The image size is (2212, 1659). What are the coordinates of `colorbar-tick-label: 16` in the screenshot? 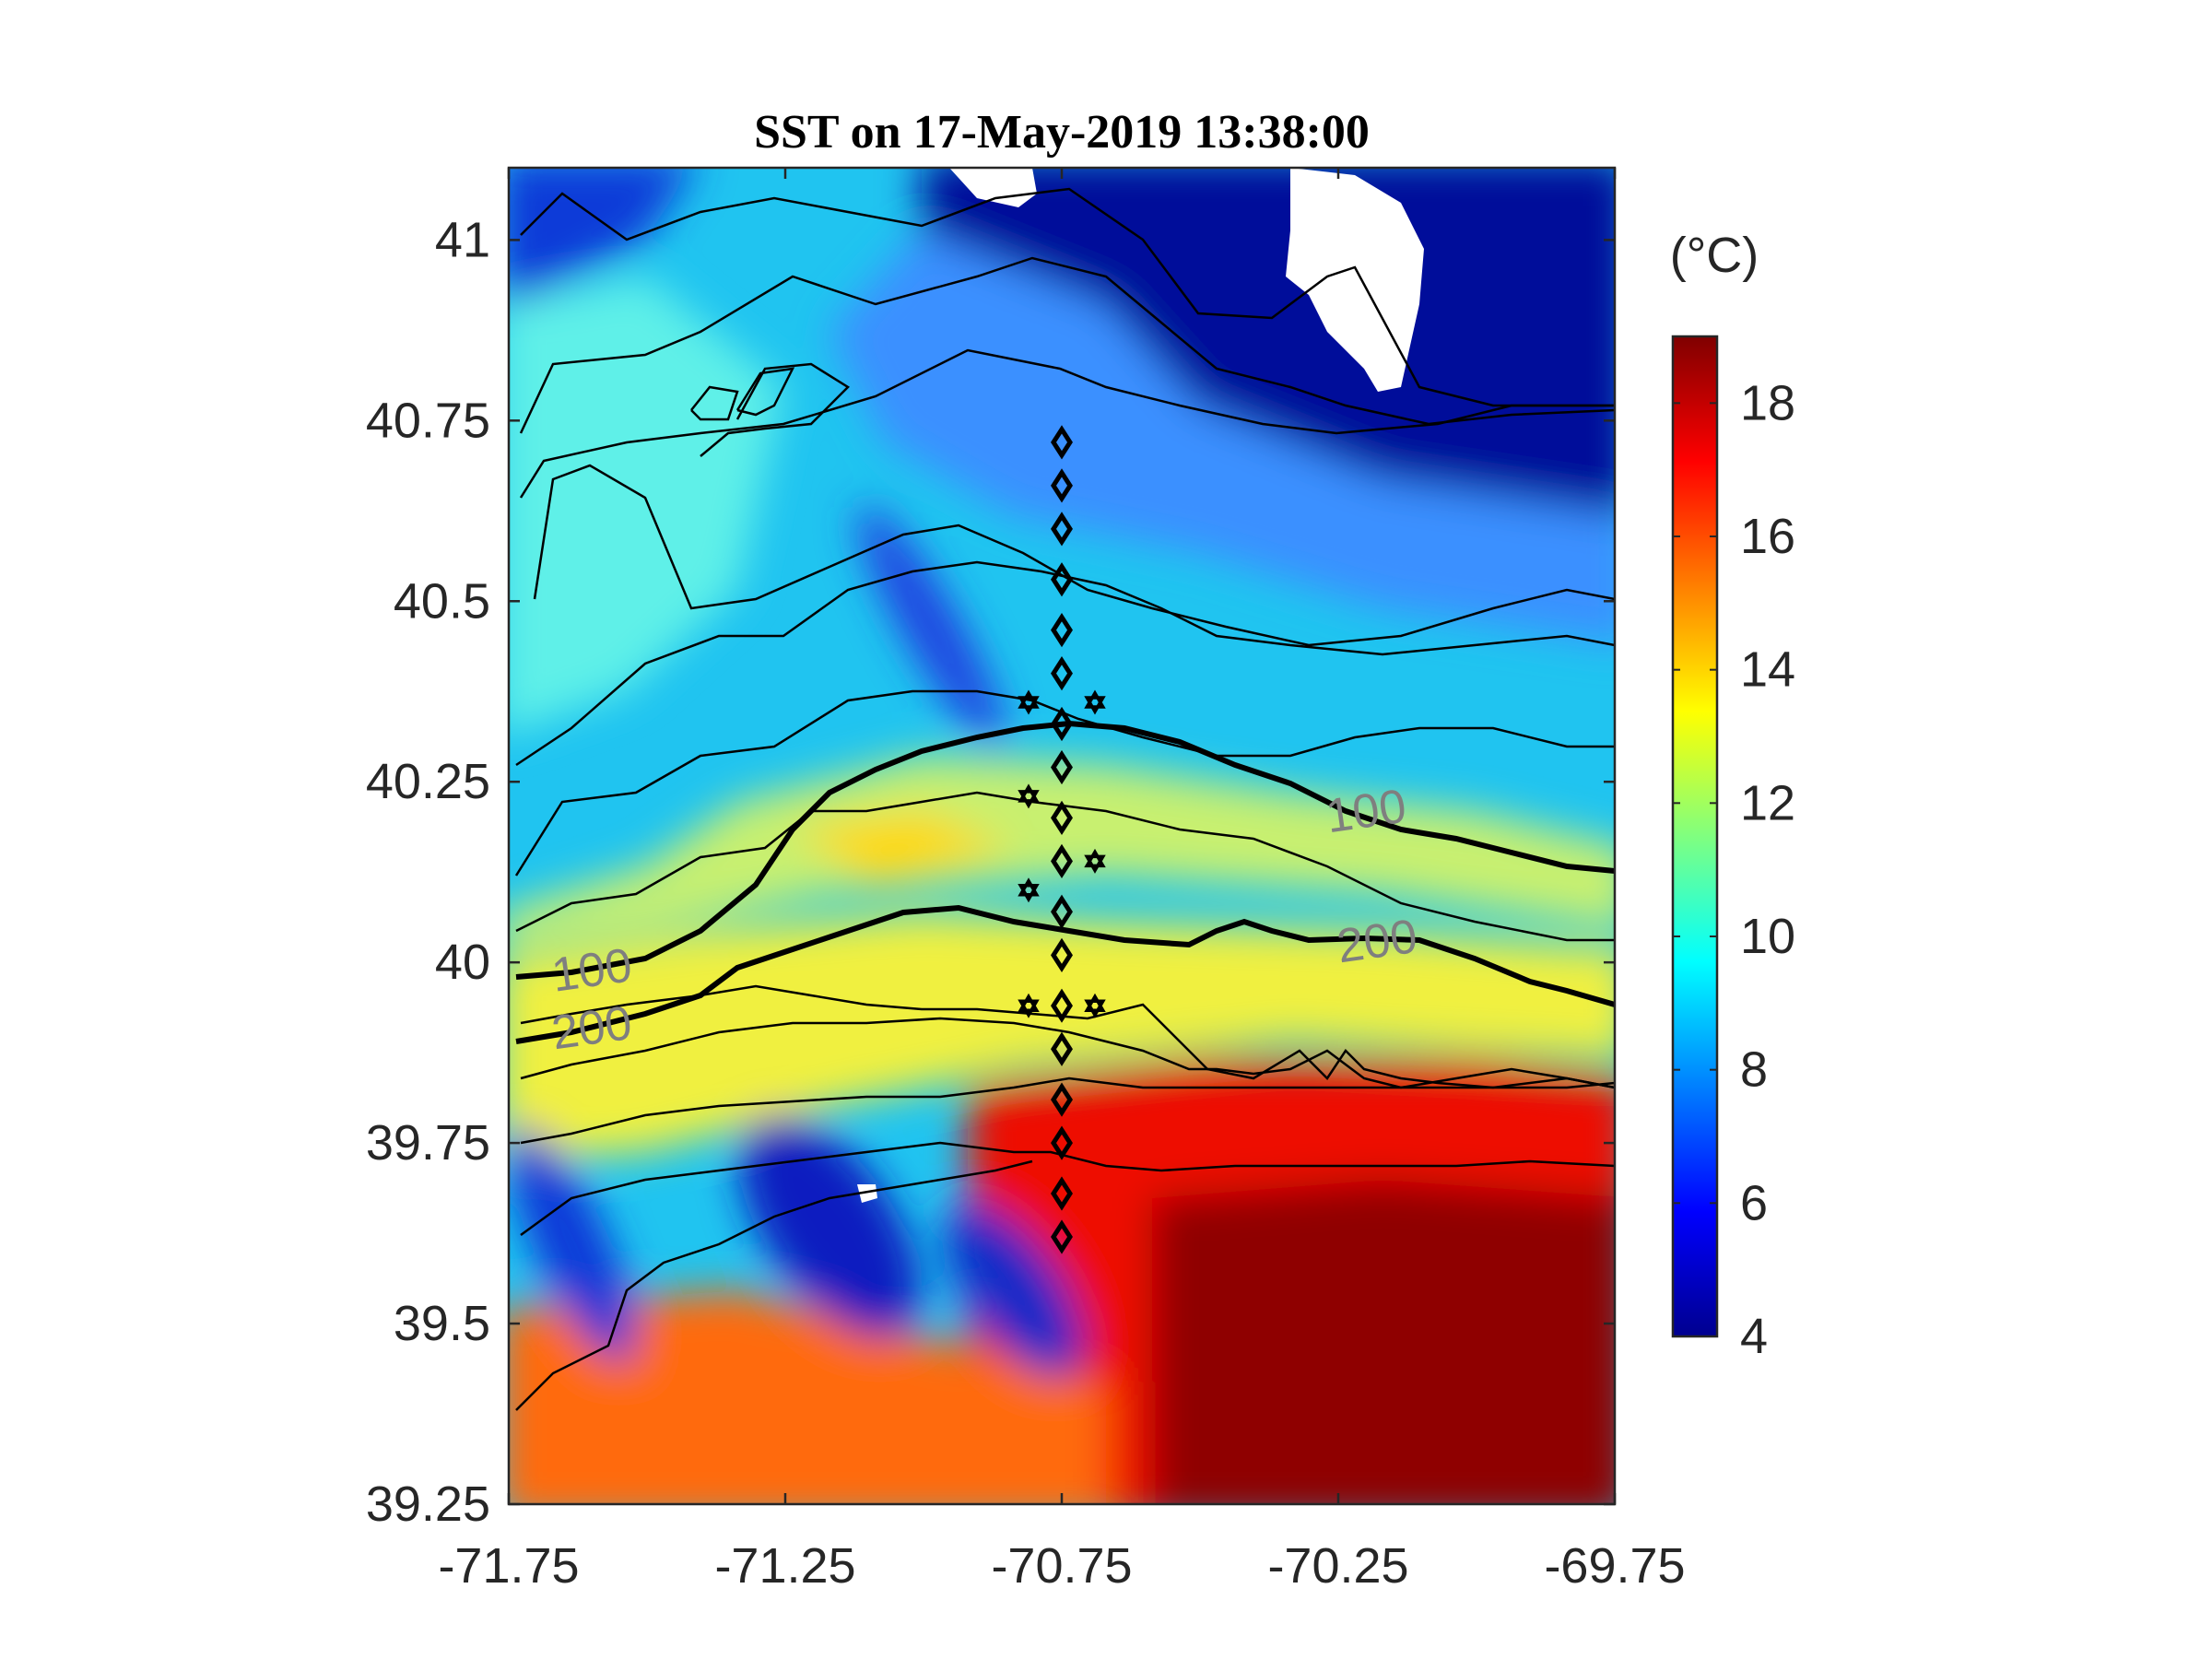 It's located at (1767, 536).